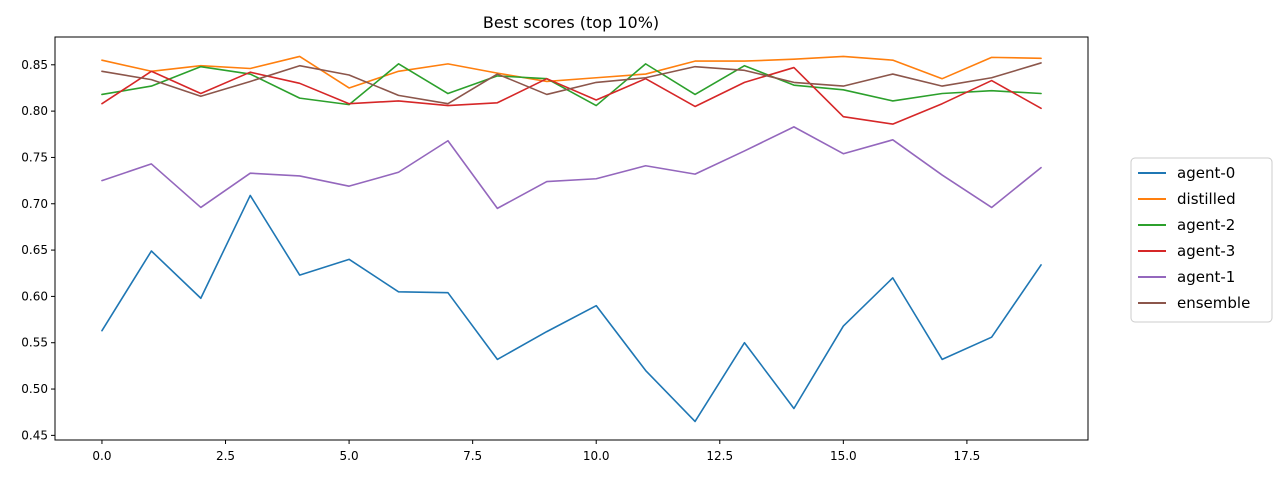 This screenshot has height=480, width=1280. I want to click on y-tick-label: 0.70, so click(34, 204).